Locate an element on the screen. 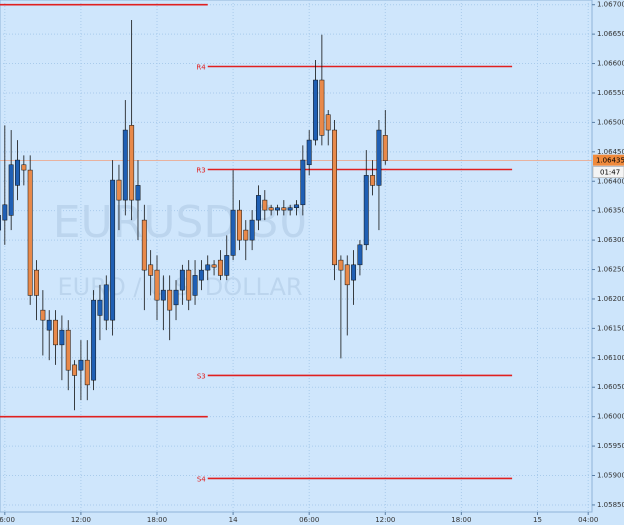  x-tick-label: 14 is located at coordinates (233, 520).